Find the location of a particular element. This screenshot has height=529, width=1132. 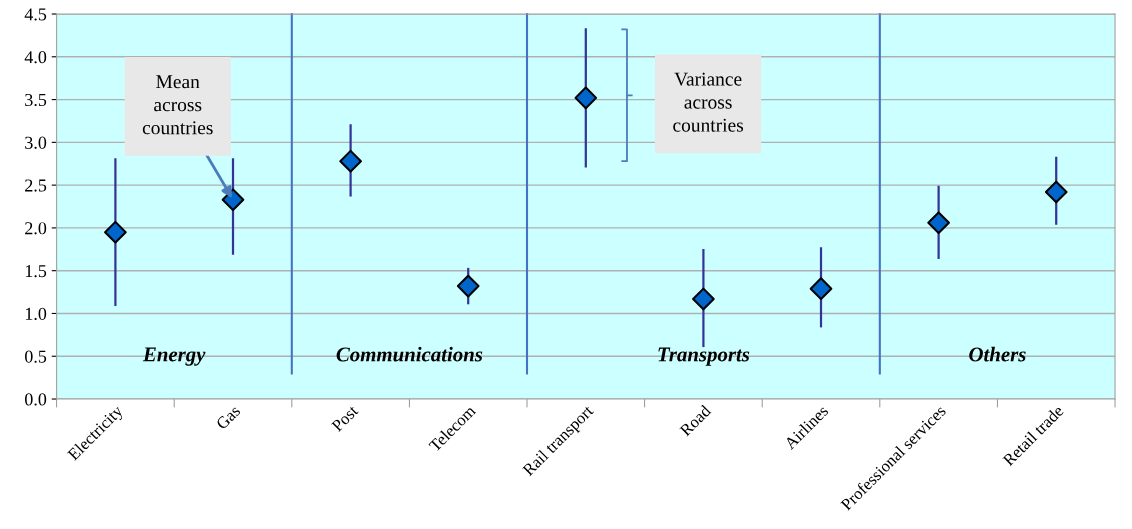

y-tick-label: 1.5 is located at coordinates (36, 271).